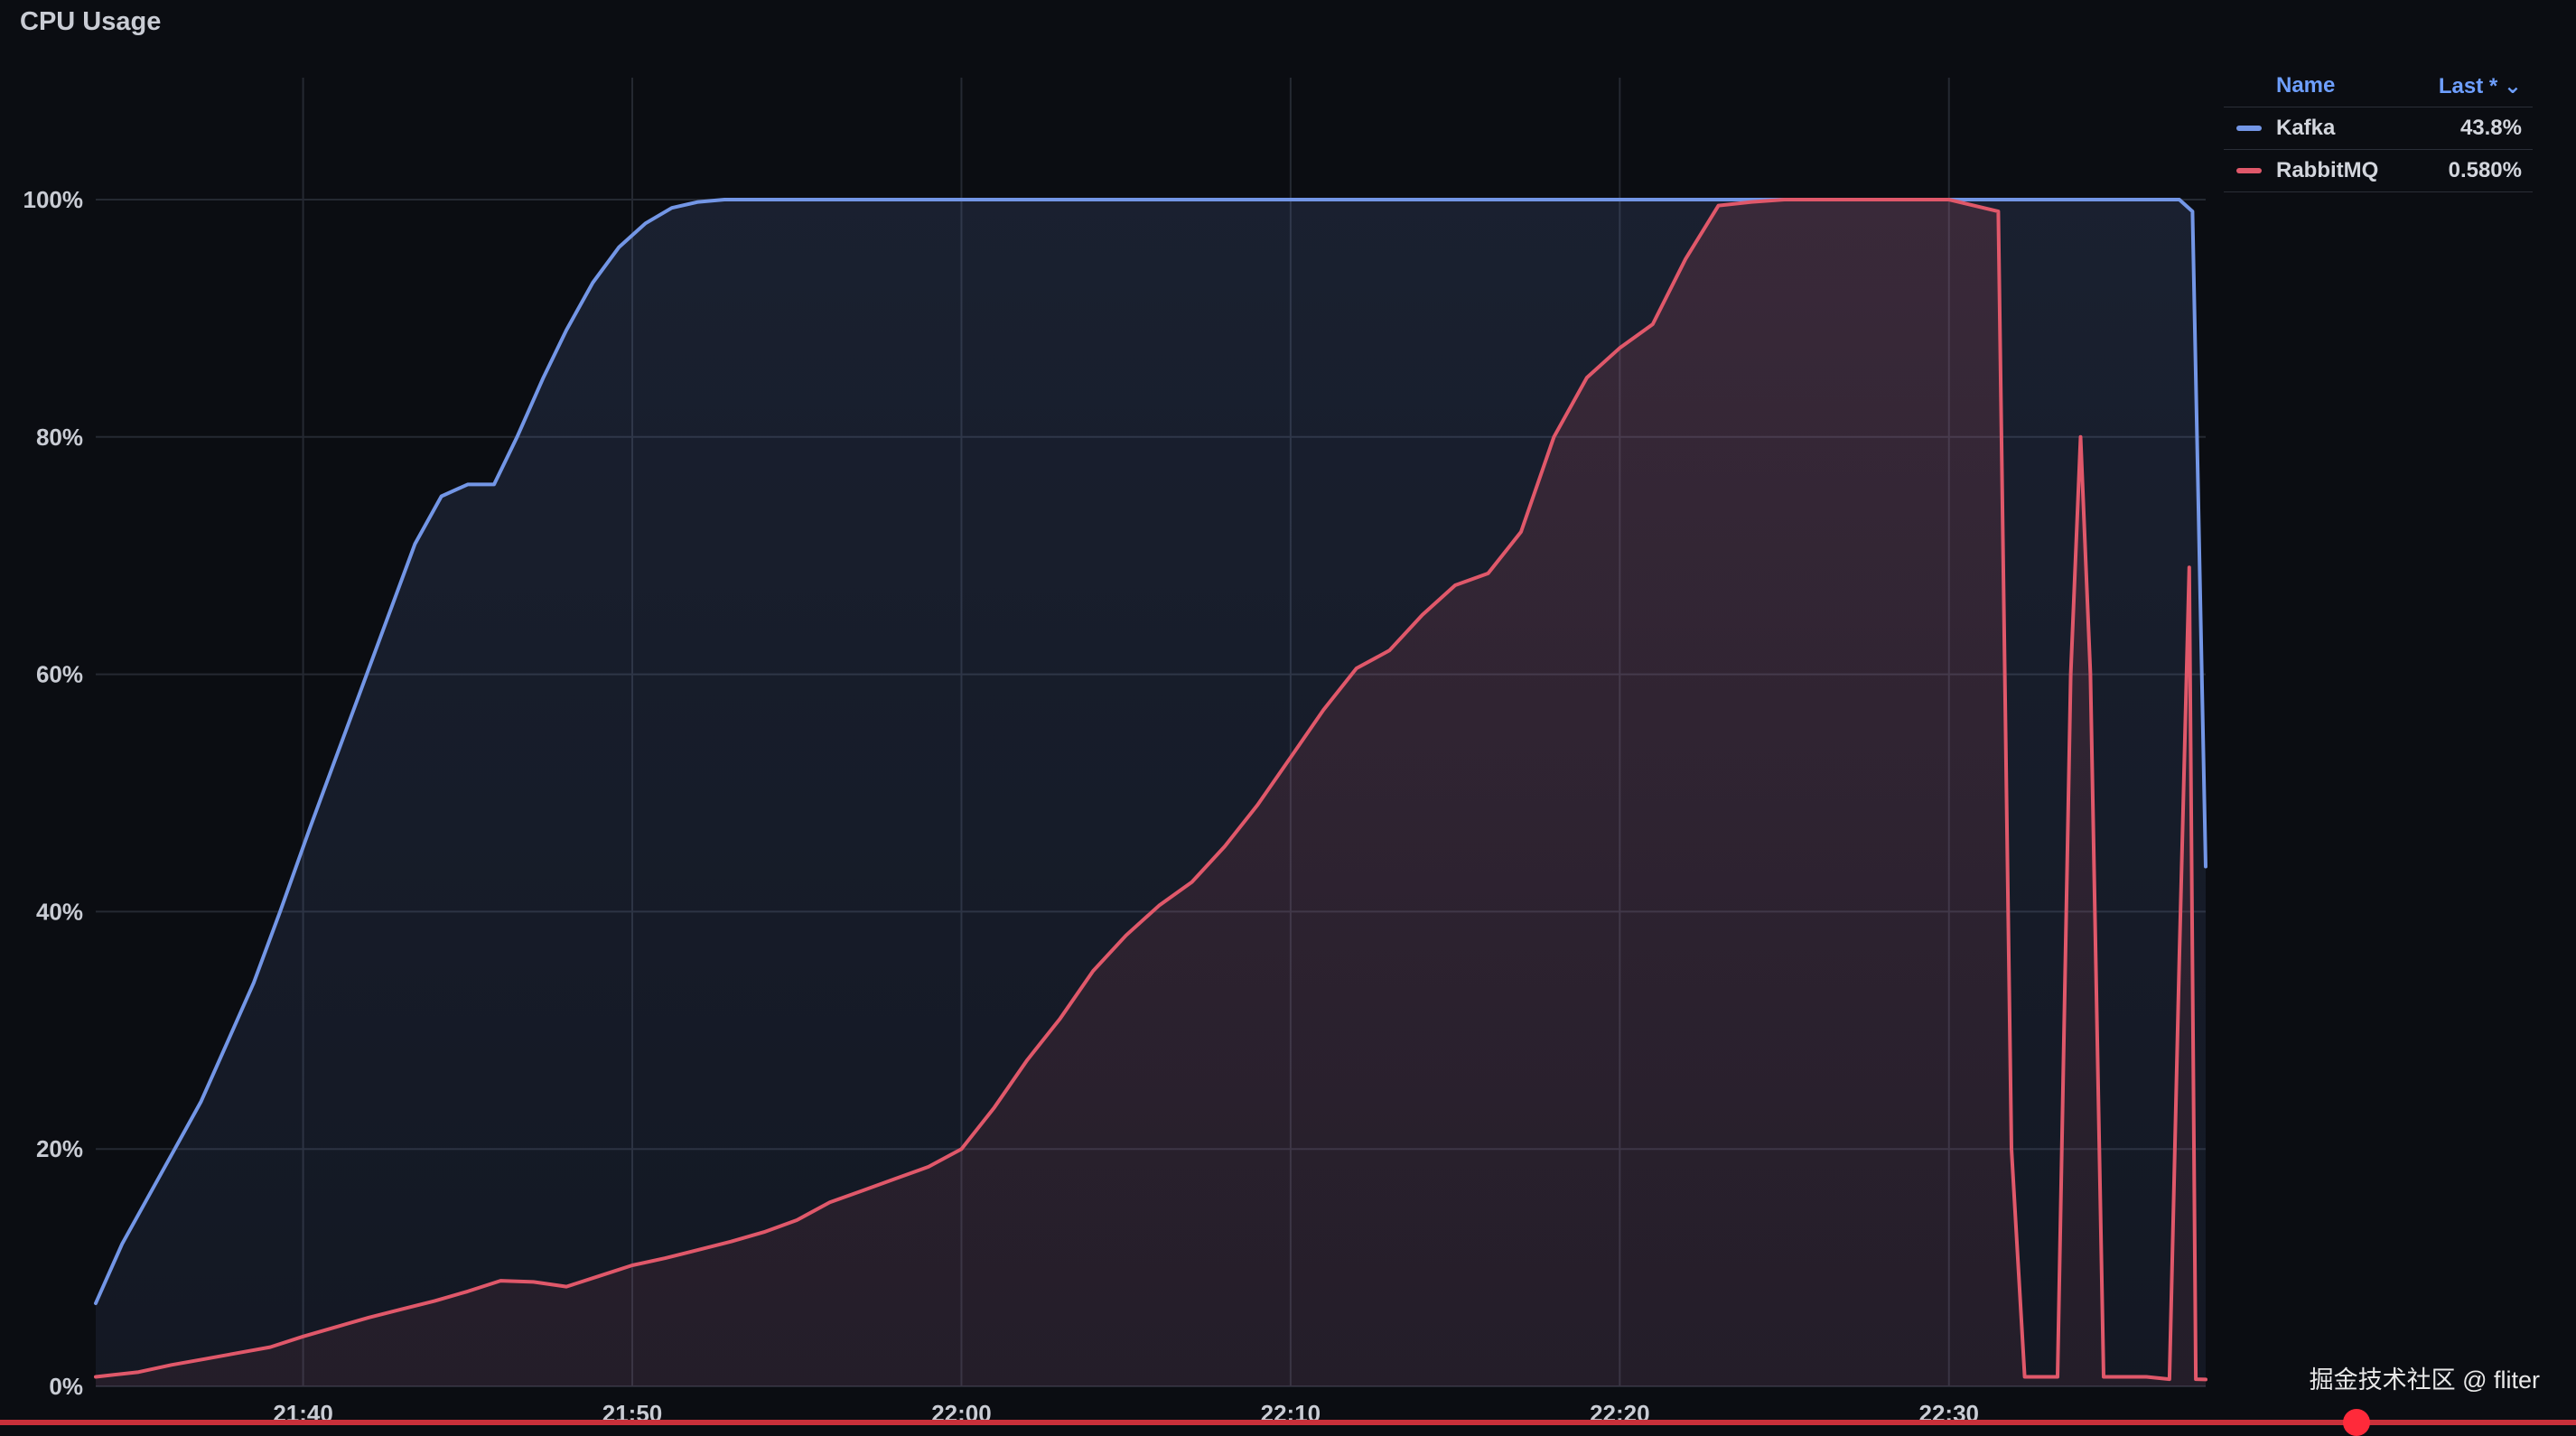 Image resolution: width=2576 pixels, height=1436 pixels. What do you see at coordinates (2480, 85) in the screenshot?
I see `legend-last-header: Last * ⌄` at bounding box center [2480, 85].